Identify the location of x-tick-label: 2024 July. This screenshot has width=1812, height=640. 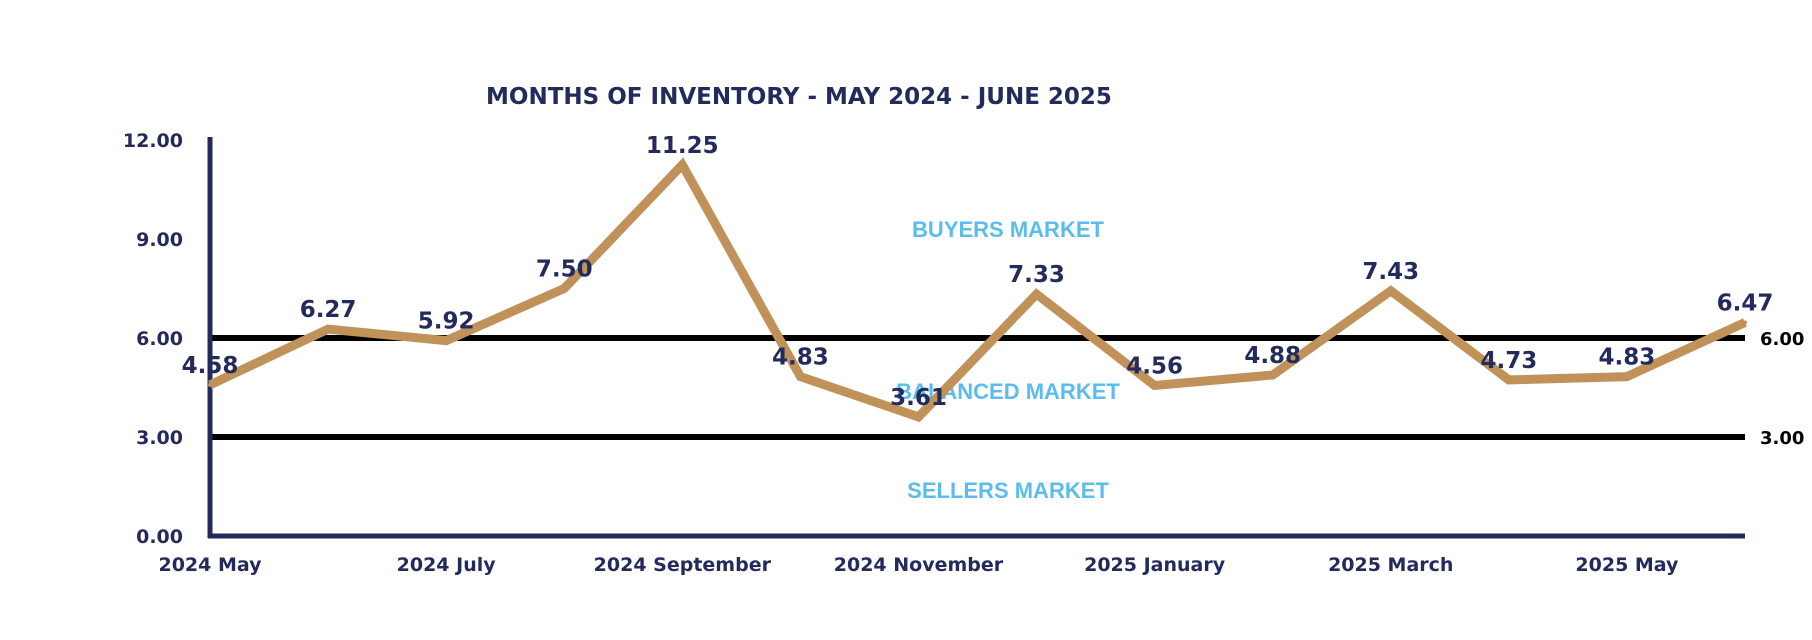
(447, 565).